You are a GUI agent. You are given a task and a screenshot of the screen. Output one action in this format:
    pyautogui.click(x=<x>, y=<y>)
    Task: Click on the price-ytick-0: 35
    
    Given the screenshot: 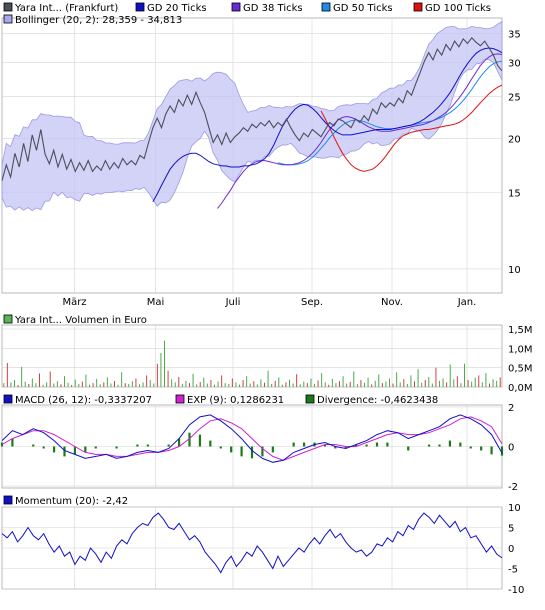 What is the action you would take?
    pyautogui.click(x=514, y=34)
    